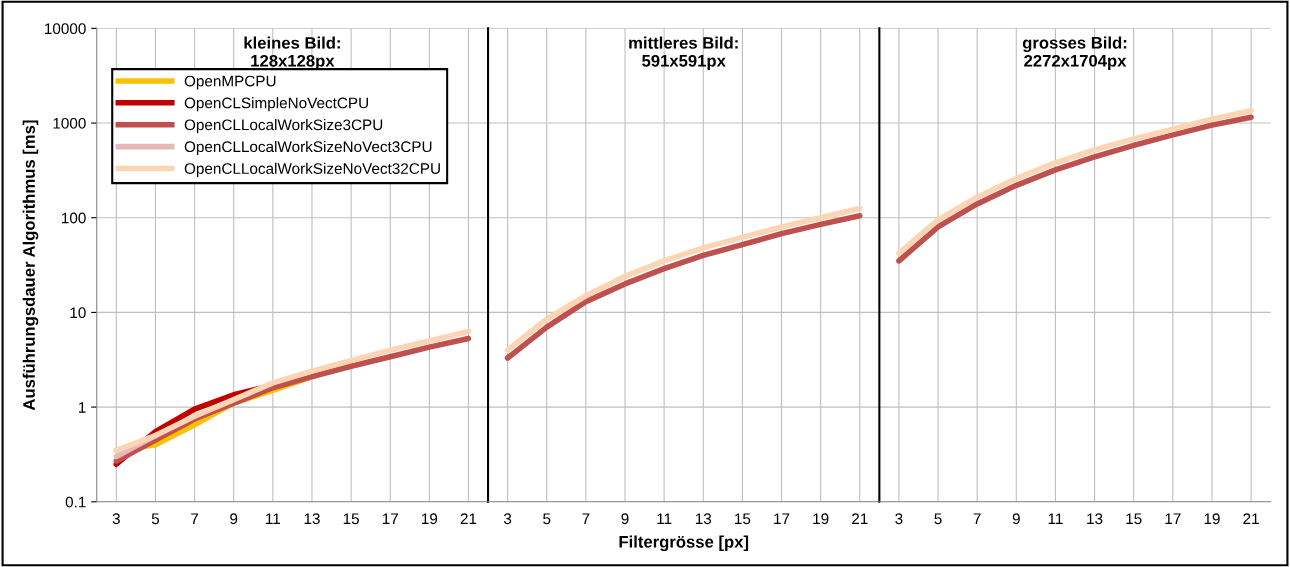 Image resolution: width=1290 pixels, height=567 pixels. Describe the element at coordinates (82, 407) in the screenshot. I see `y-tick-label: 1` at that location.